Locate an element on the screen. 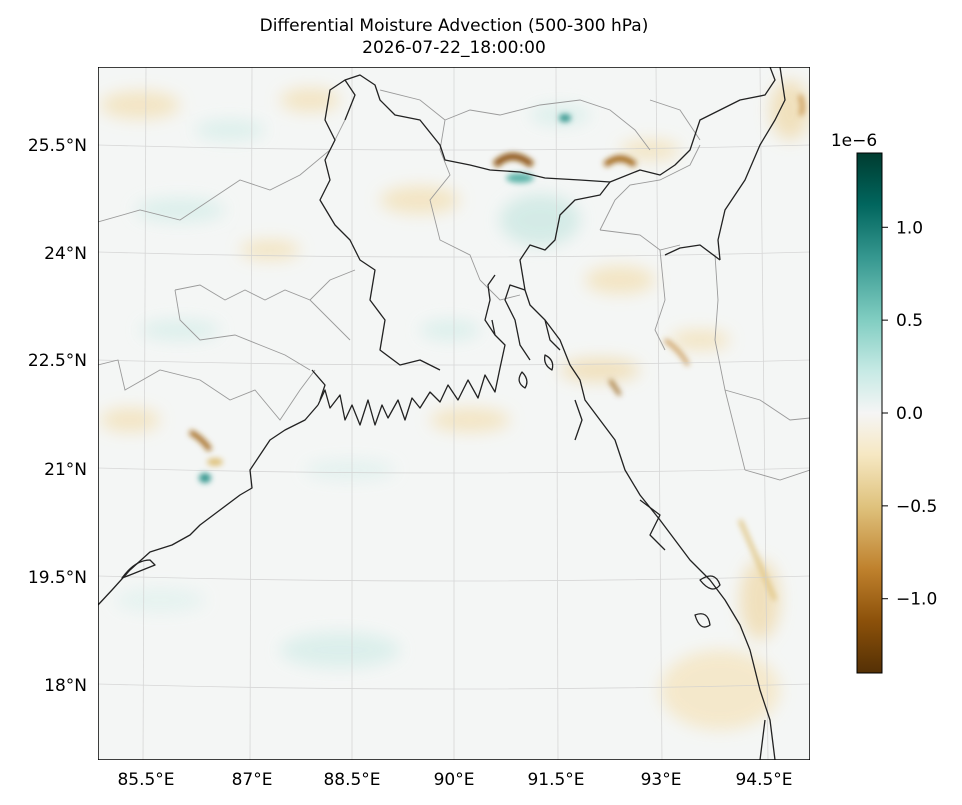 The height and width of the screenshot is (805, 962). lat-label-19-5: 19.5°N is located at coordinates (57, 578).